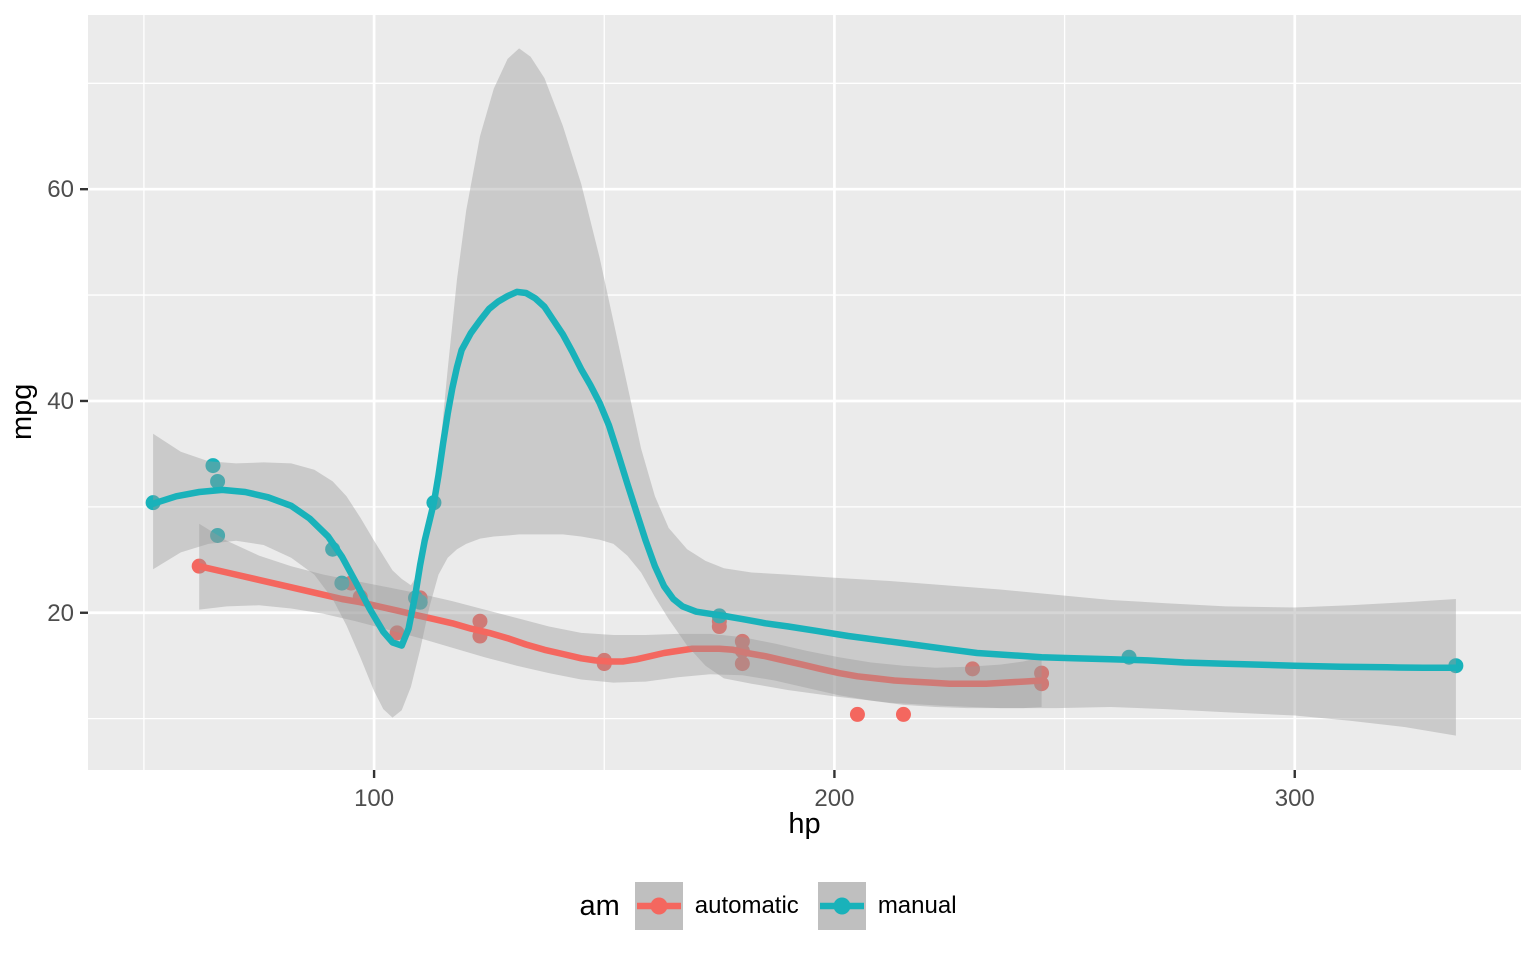  Describe the element at coordinates (917, 905) in the screenshot. I see `legend-label-manual: manual` at that location.